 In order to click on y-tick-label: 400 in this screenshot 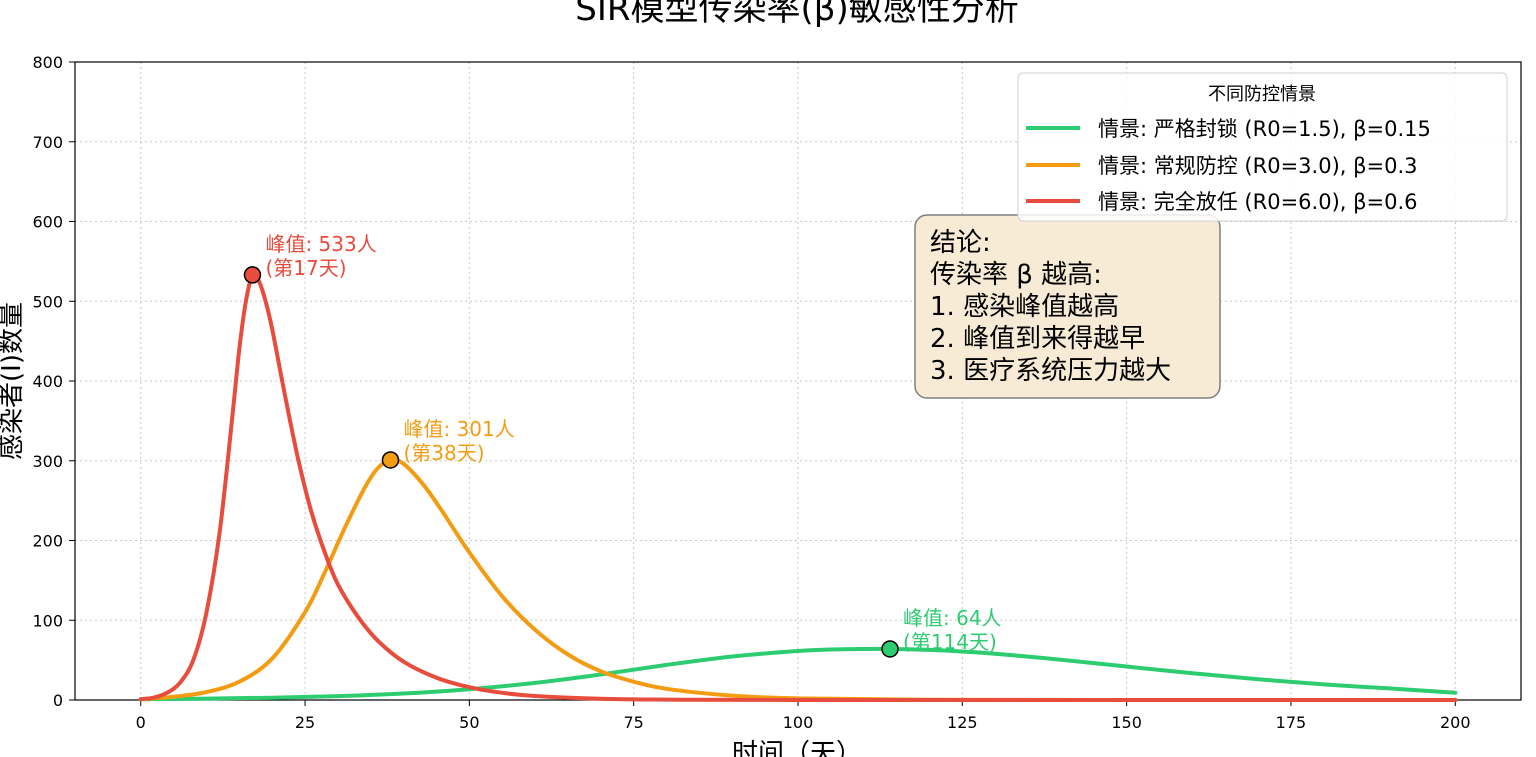, I will do `click(47, 381)`.